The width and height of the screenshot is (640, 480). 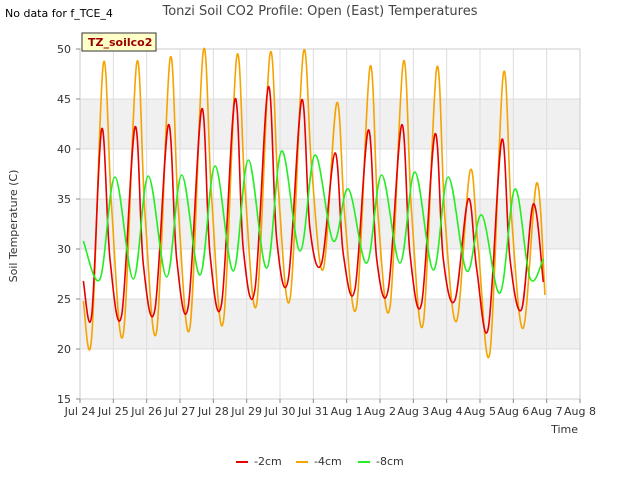 I want to click on x-tick-label: Aug 1, so click(x=347, y=411).